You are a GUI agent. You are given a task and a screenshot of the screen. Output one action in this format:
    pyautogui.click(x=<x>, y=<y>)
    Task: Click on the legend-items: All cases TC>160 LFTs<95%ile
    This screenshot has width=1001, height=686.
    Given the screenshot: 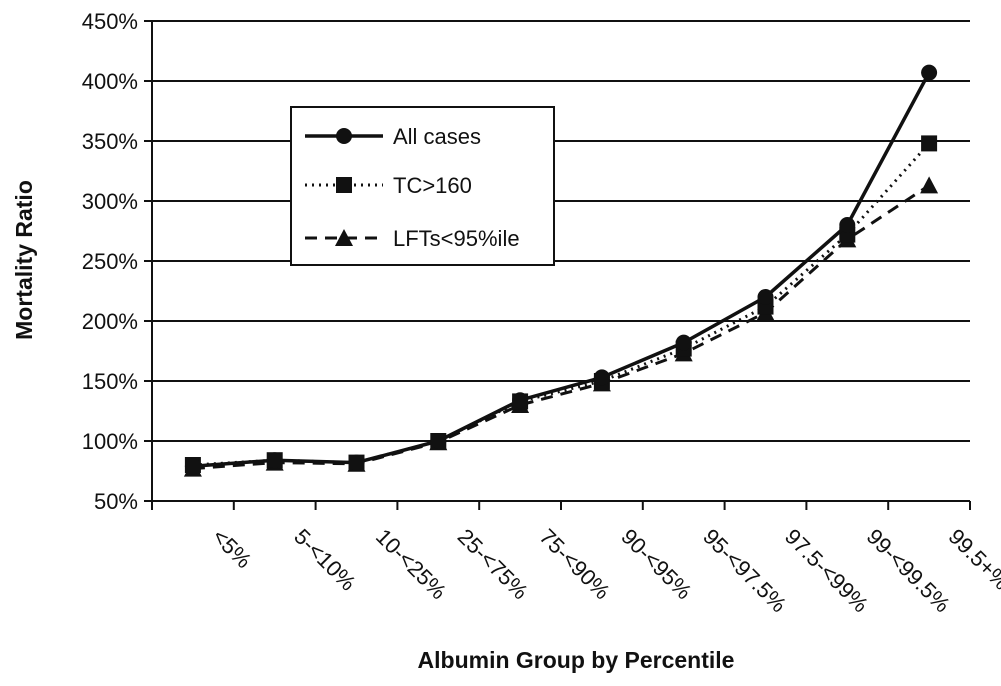 What is the action you would take?
    pyautogui.click(x=412, y=187)
    